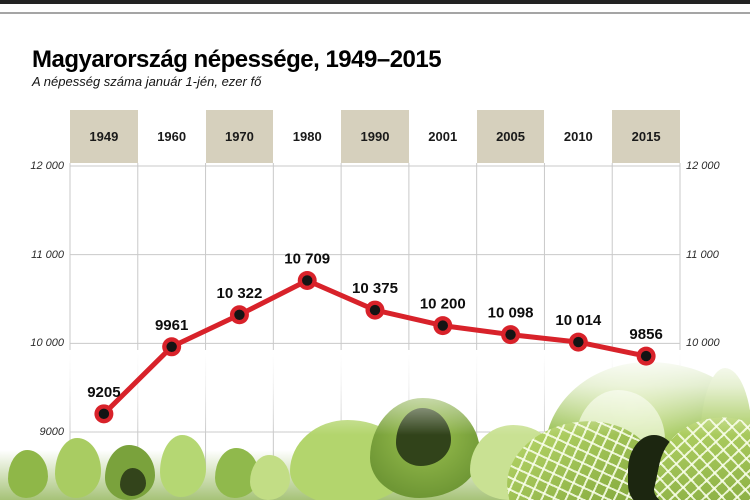 Image resolution: width=750 pixels, height=500 pixels. What do you see at coordinates (172, 136) in the screenshot?
I see `year-label-1960: 1960` at bounding box center [172, 136].